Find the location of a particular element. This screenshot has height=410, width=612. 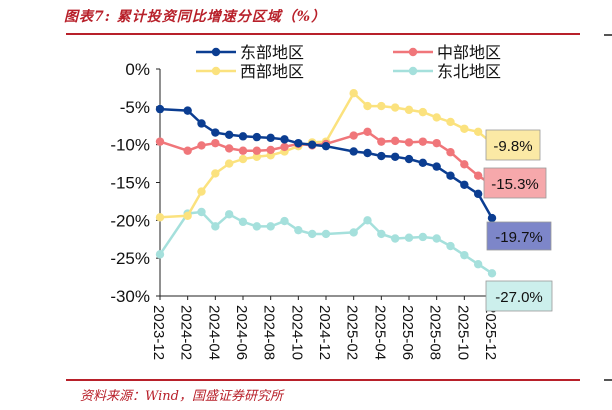

end-label-central: -15.3% is located at coordinates (515, 183).